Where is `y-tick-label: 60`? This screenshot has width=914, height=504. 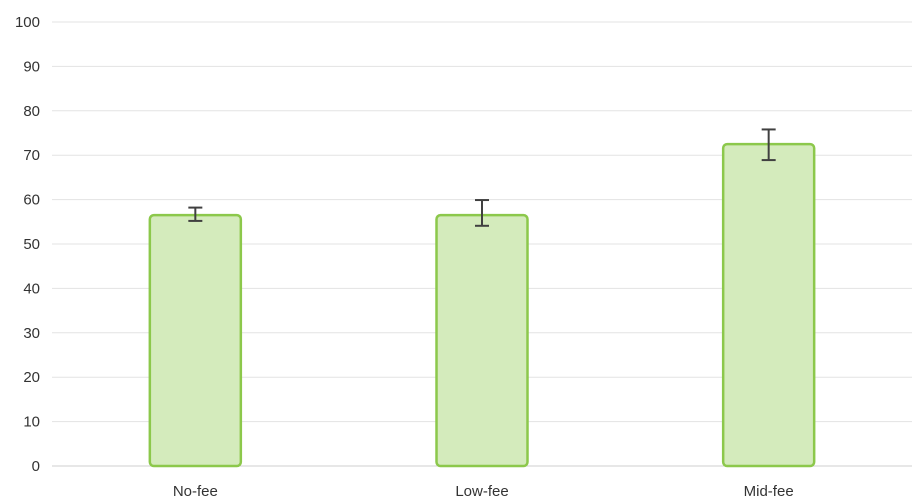 y-tick-label: 60 is located at coordinates (31, 200).